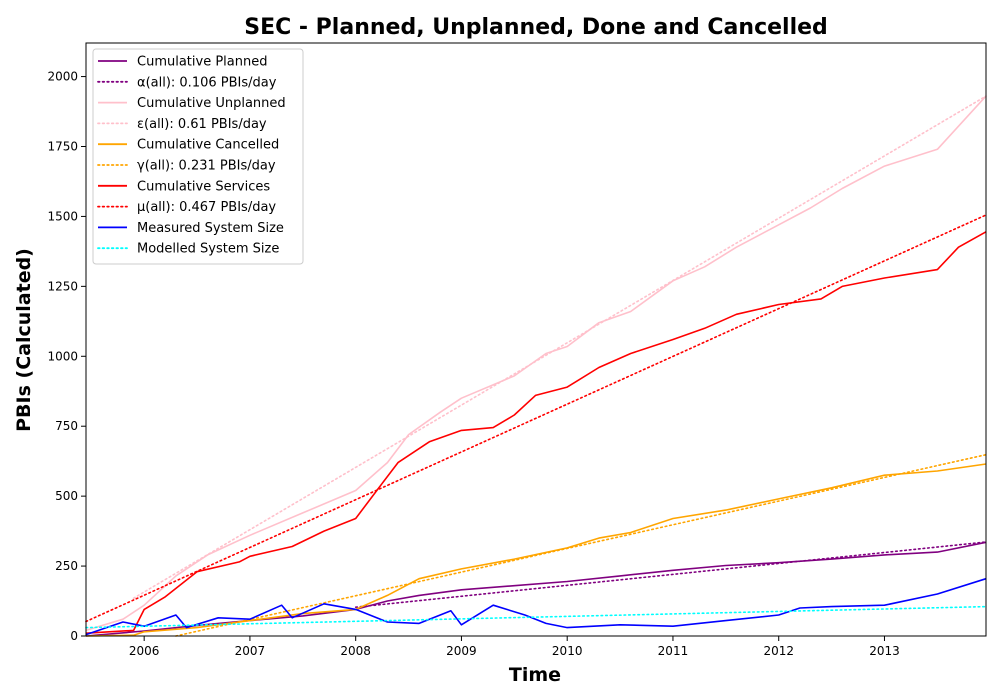 This screenshot has height=700, width=1000. Describe the element at coordinates (66, 566) in the screenshot. I see `y-tick-label-250: 250` at that location.